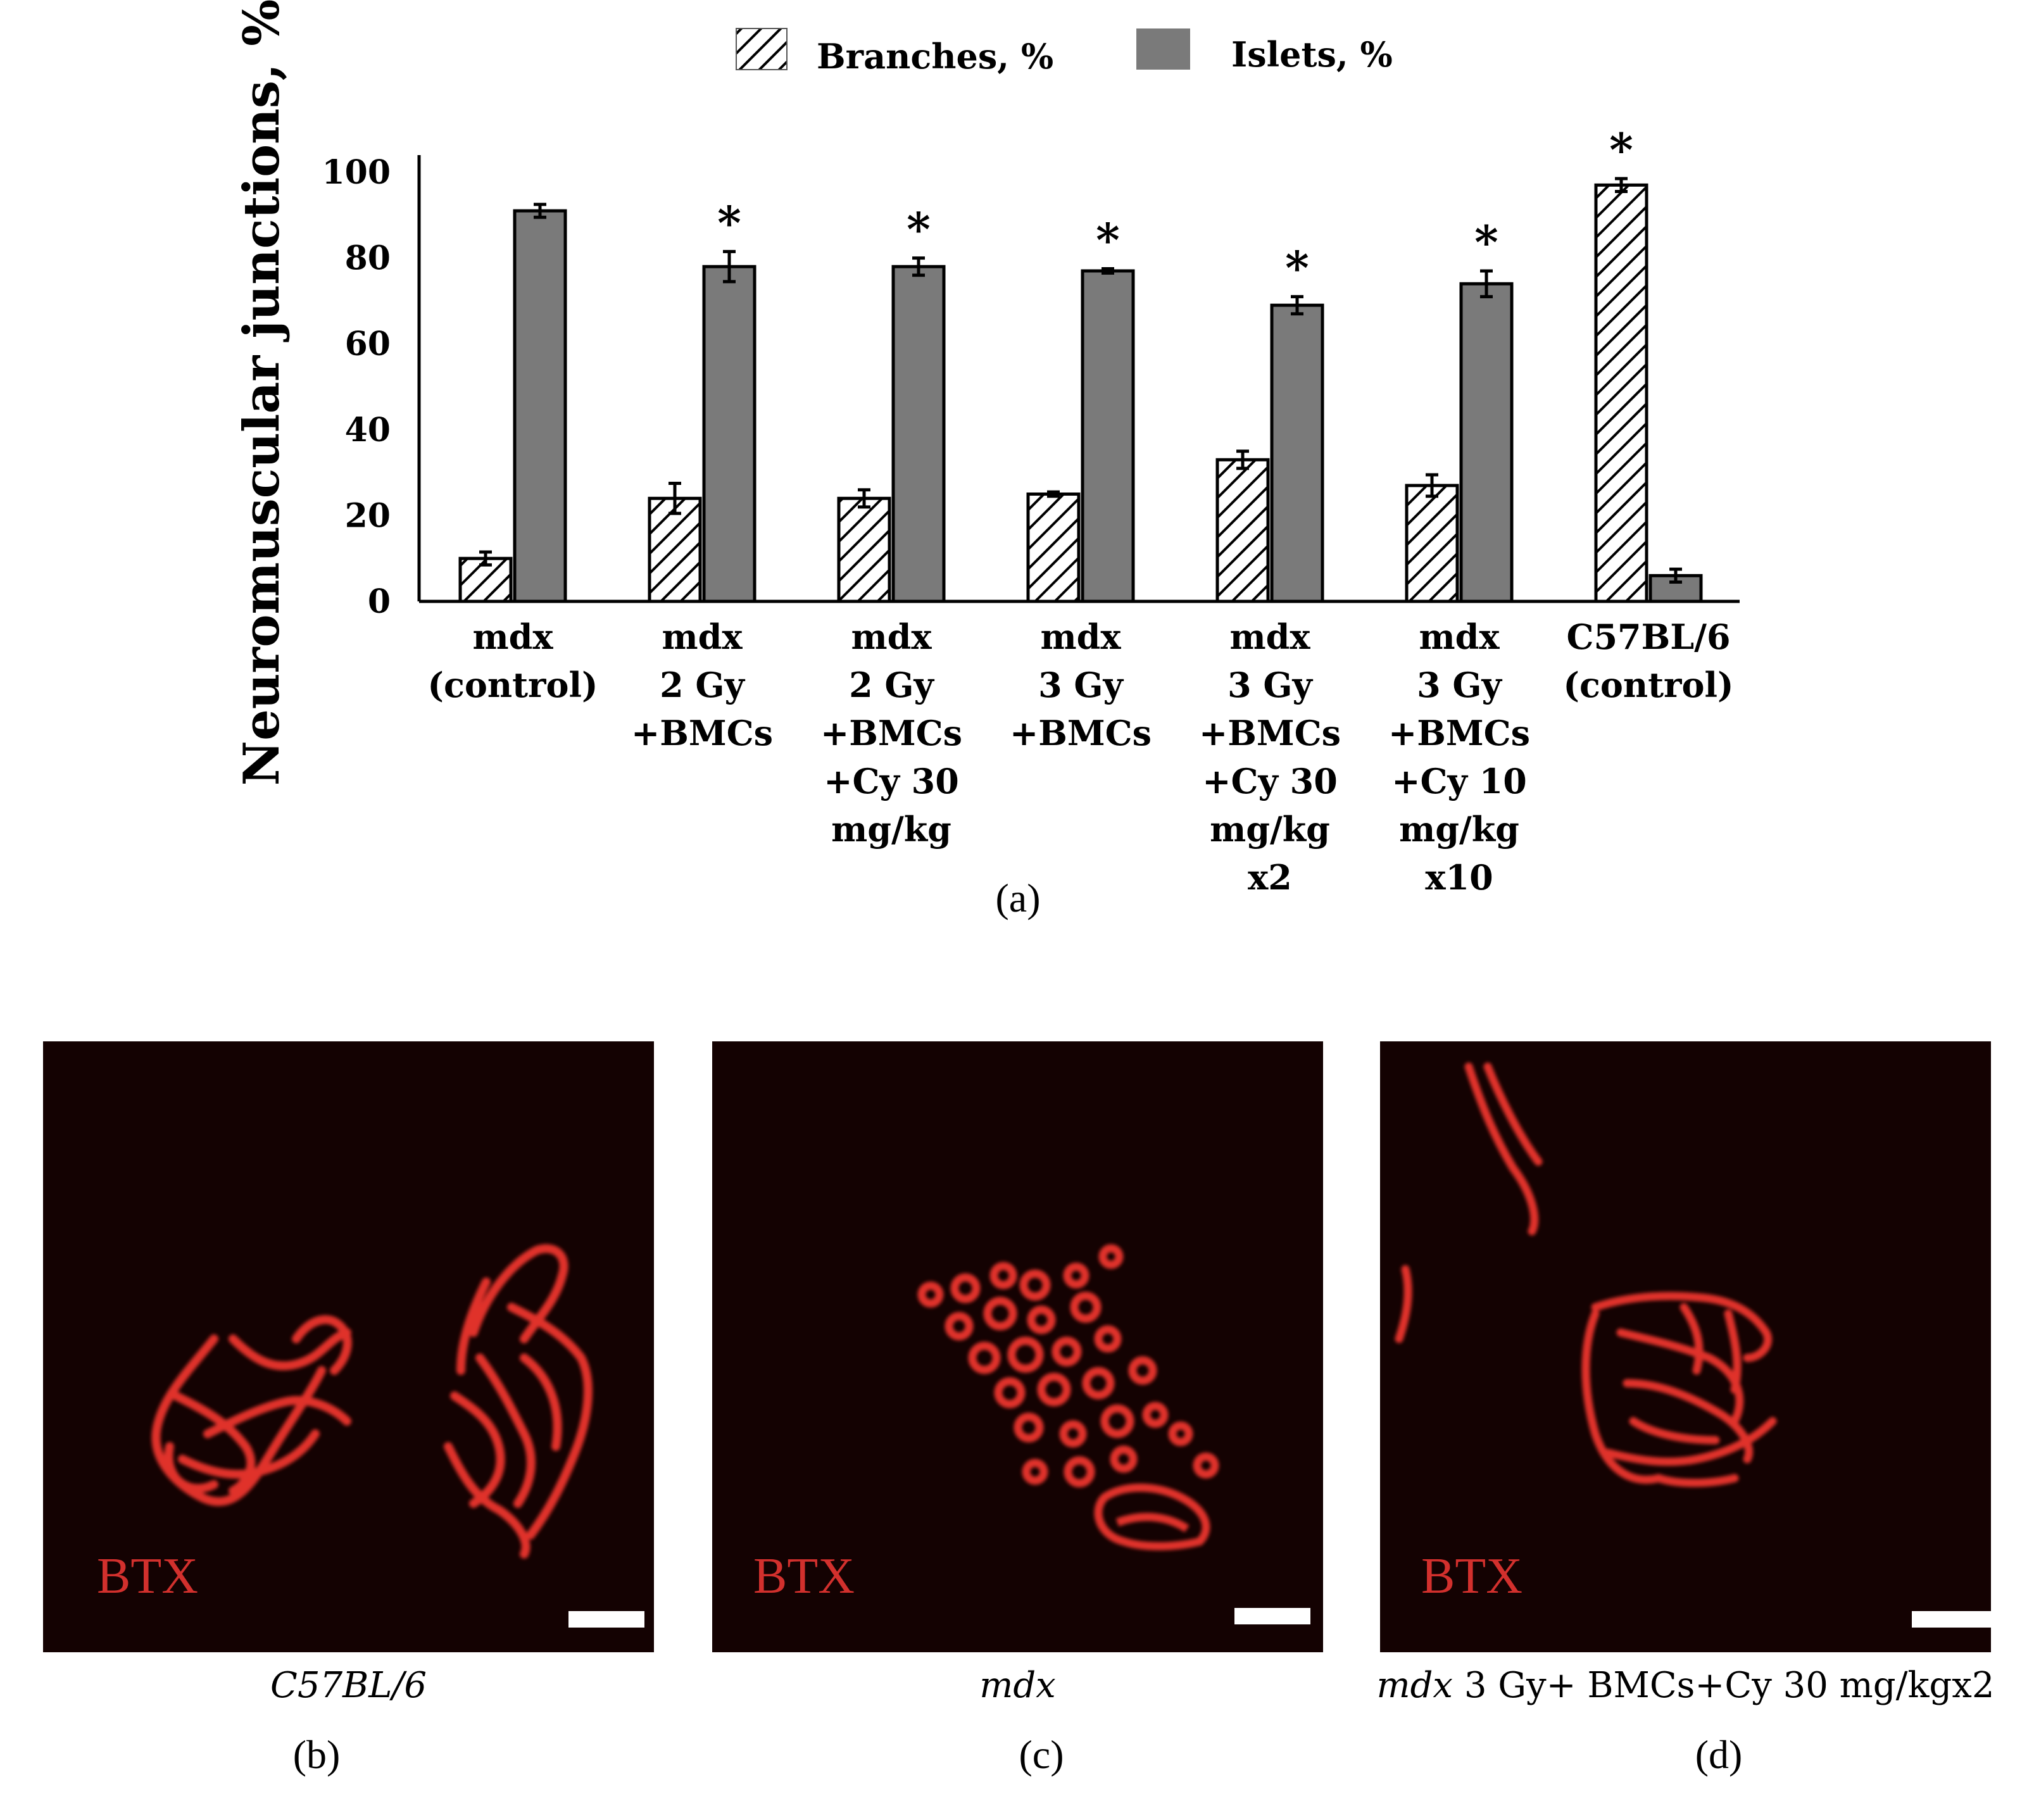  I want to click on x-tick-label-3-1: 3 Gy, so click(1081, 685).